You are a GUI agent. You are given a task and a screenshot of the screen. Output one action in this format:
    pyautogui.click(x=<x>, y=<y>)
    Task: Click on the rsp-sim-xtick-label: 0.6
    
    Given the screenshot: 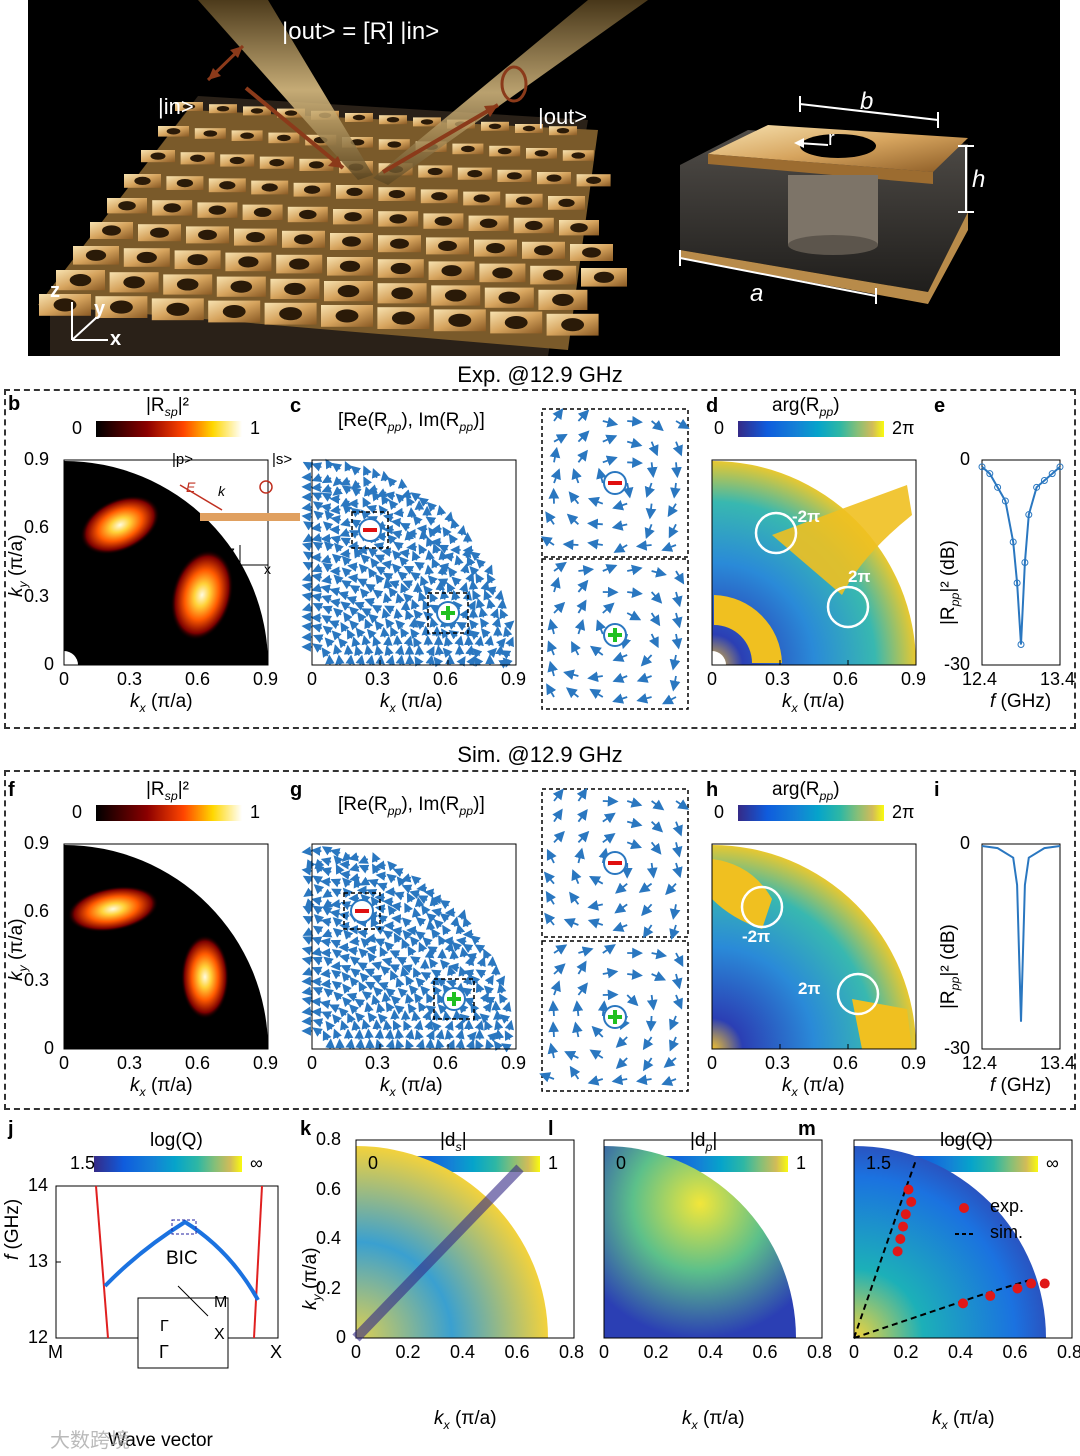 What is the action you would take?
    pyautogui.click(x=198, y=1063)
    